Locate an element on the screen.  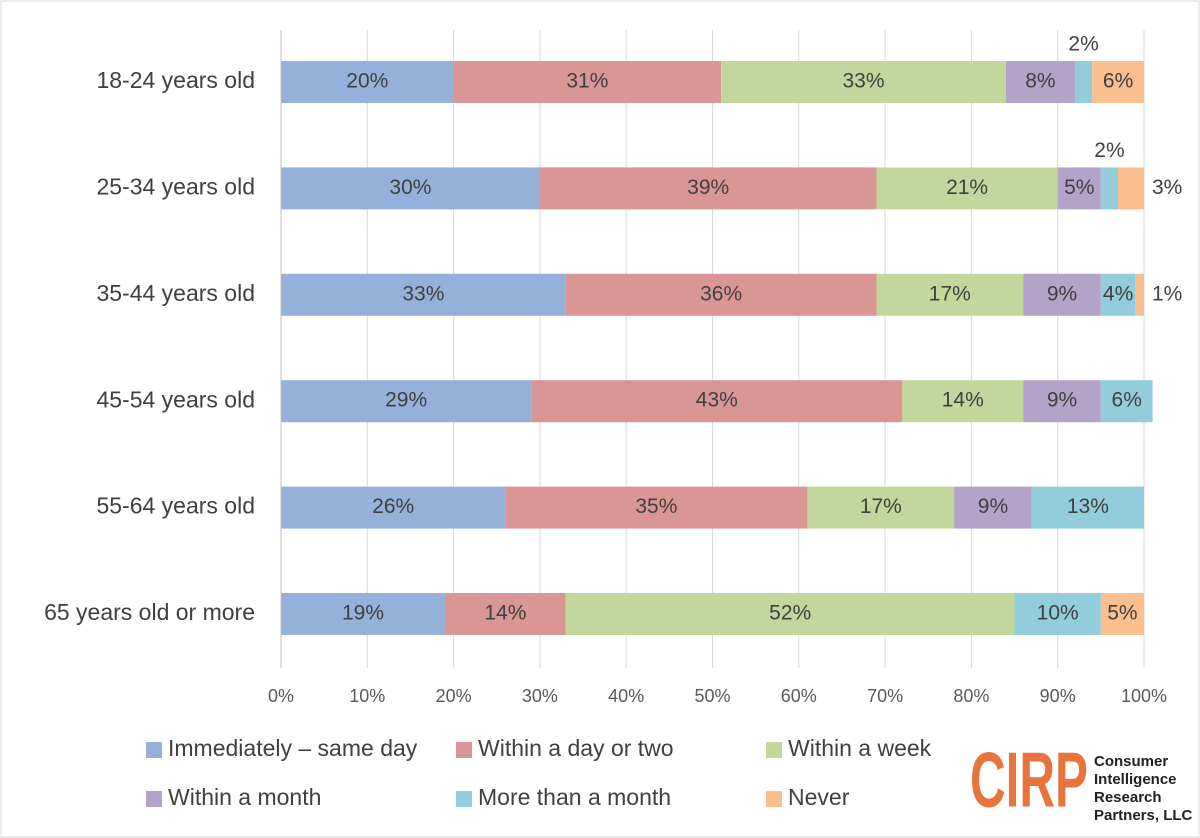
value-label: 8% is located at coordinates (1040, 81).